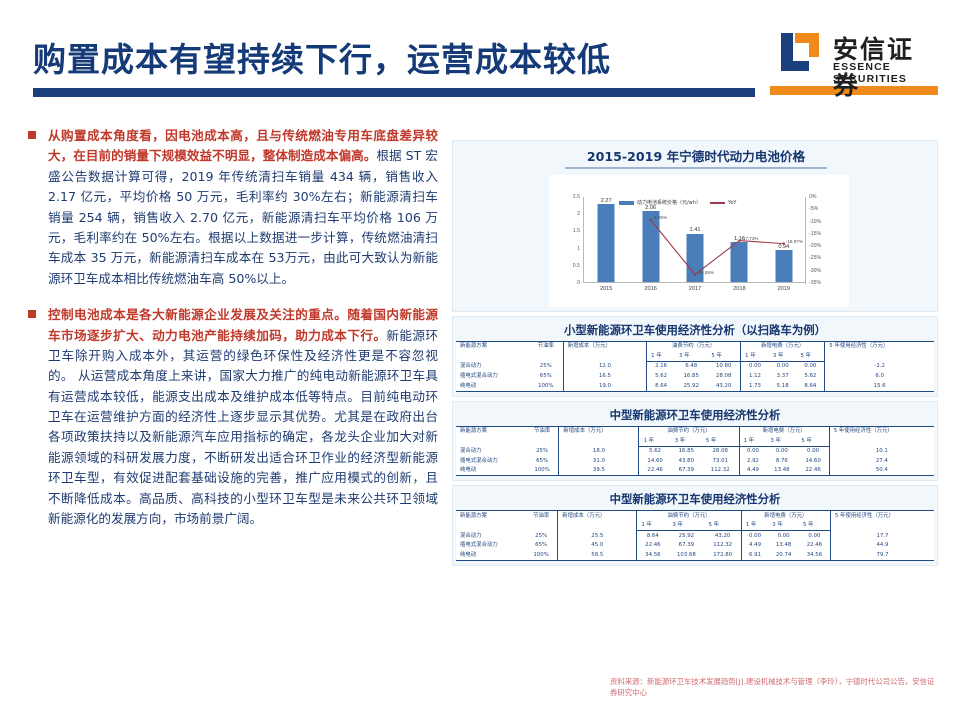 The width and height of the screenshot is (960, 720). What do you see at coordinates (686, 451) in the screenshot?
I see `table-cell: 16.85` at bounding box center [686, 451].